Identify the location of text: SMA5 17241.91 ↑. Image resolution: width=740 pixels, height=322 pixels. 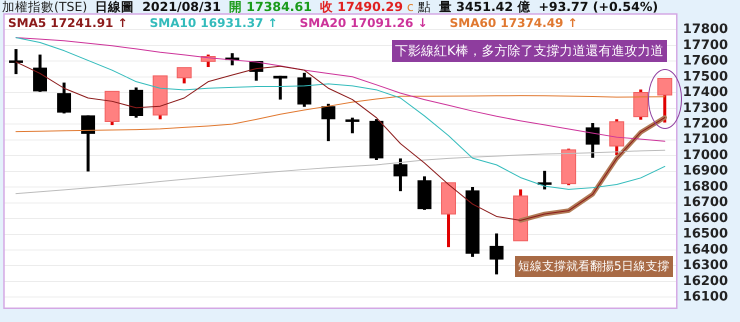
(68, 23).